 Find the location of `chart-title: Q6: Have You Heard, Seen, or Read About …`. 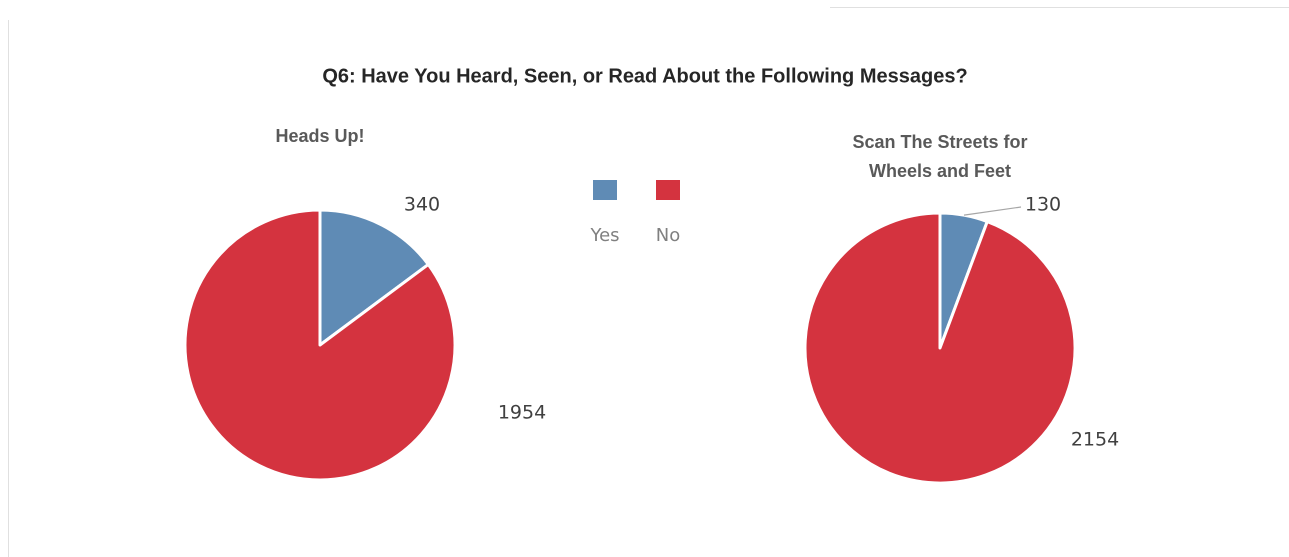

chart-title: Q6: Have You Heard, Seen, or Read About … is located at coordinates (644, 76).